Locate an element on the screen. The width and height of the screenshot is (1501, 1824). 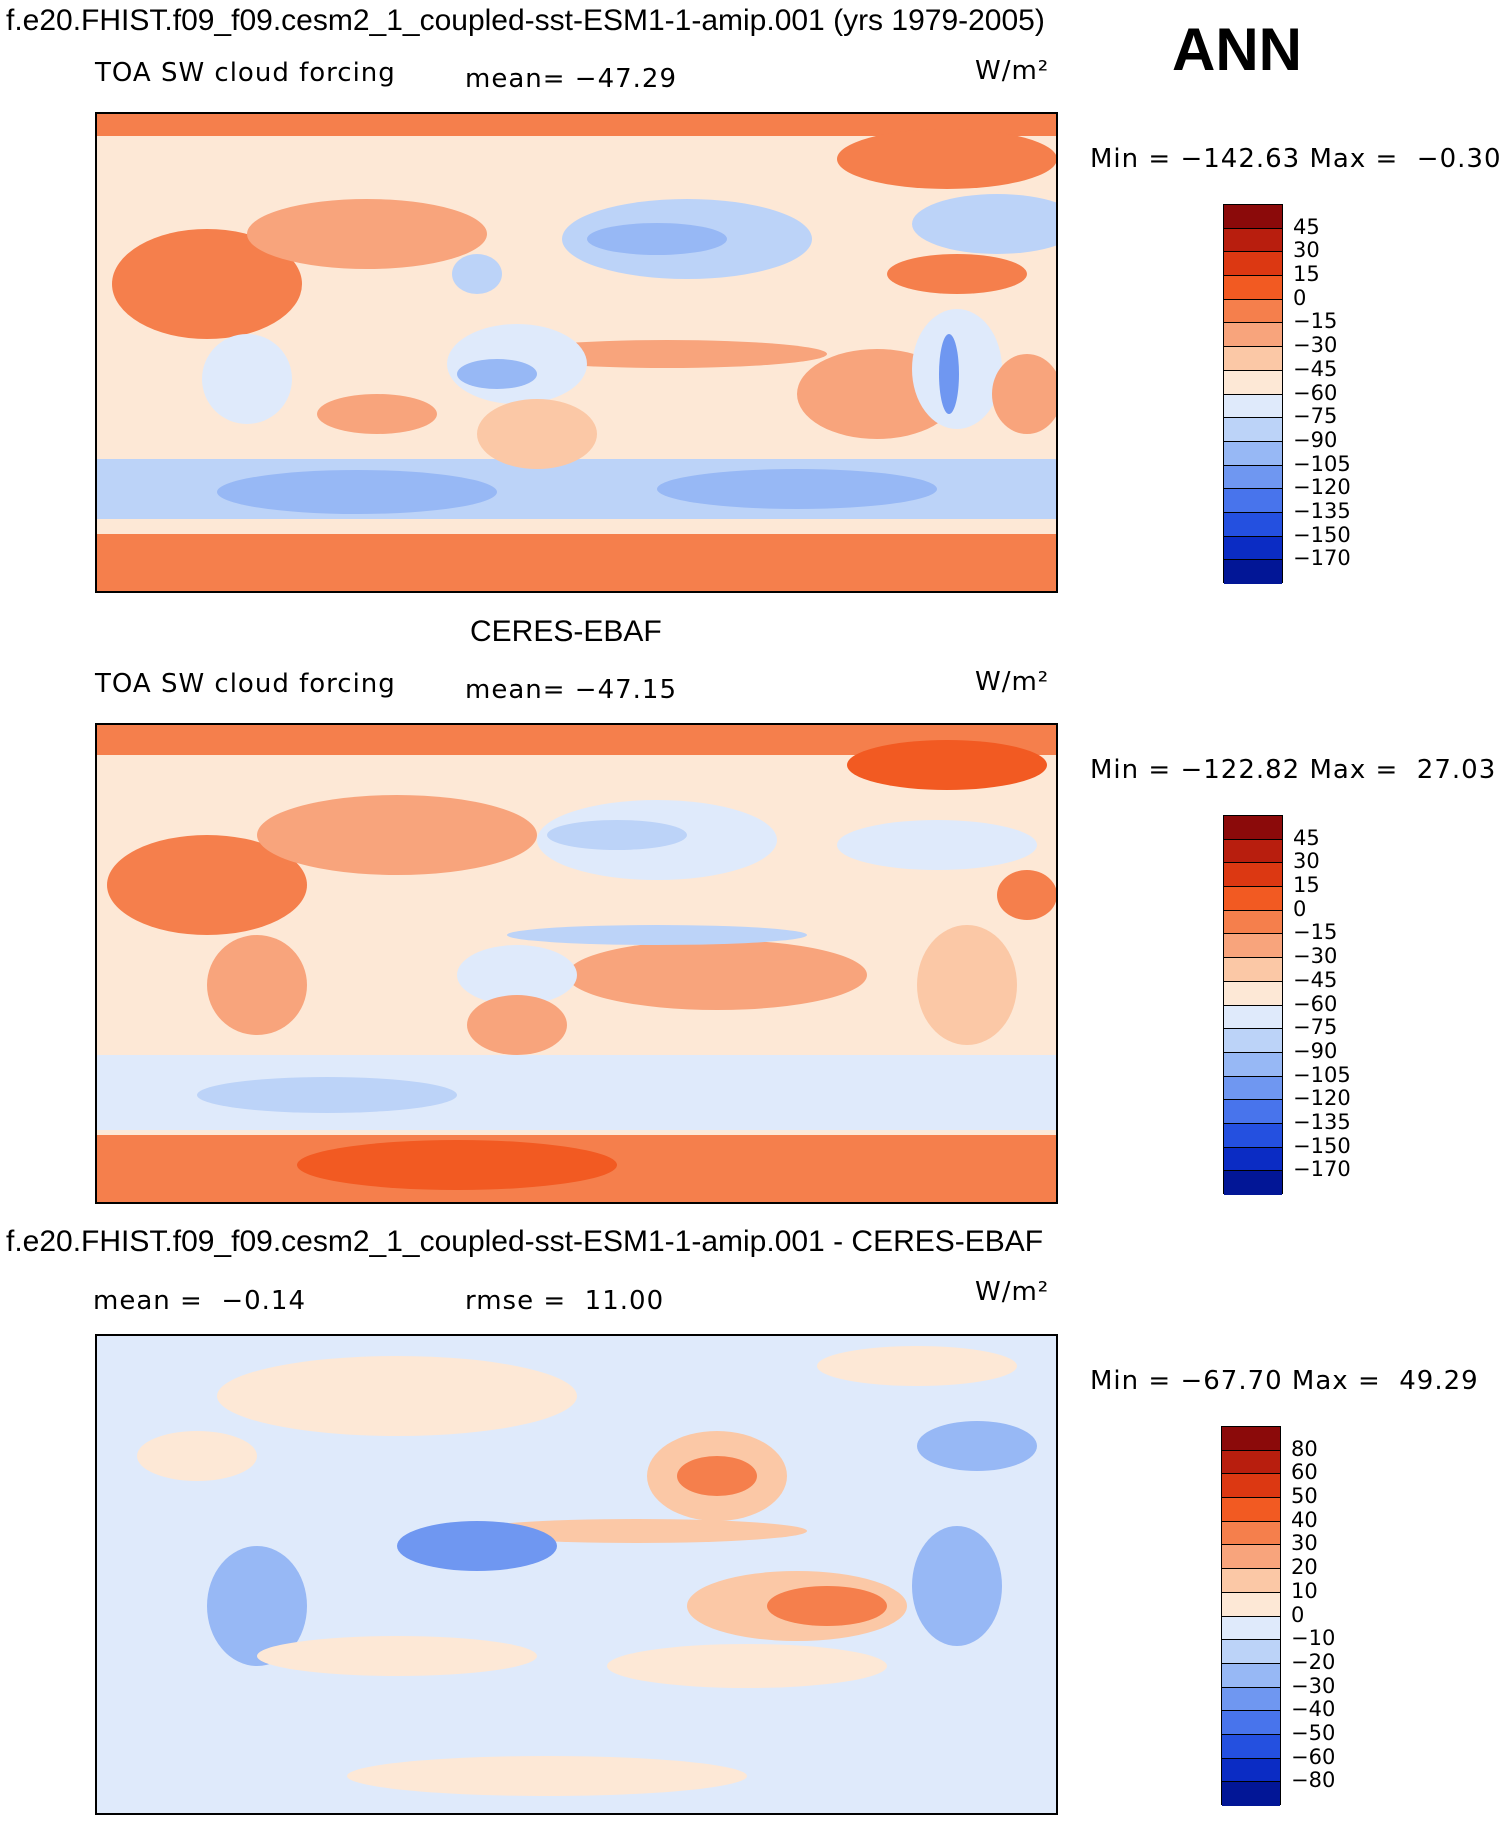
panel2-colorbar is located at coordinates (1253, 1005).